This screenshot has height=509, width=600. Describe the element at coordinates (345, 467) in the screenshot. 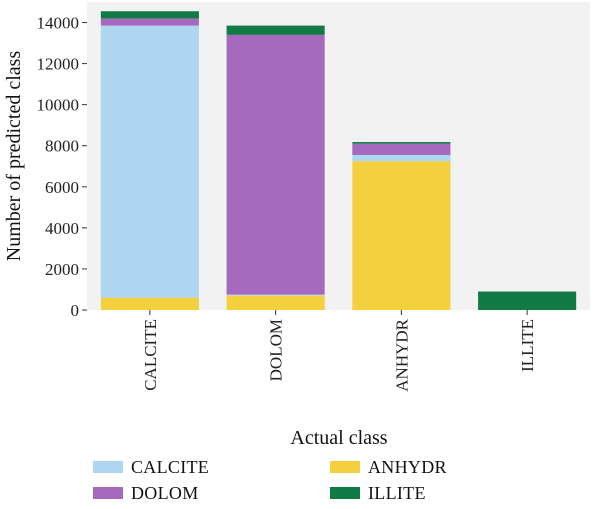

I see `legend-swatch-anhydr` at that location.